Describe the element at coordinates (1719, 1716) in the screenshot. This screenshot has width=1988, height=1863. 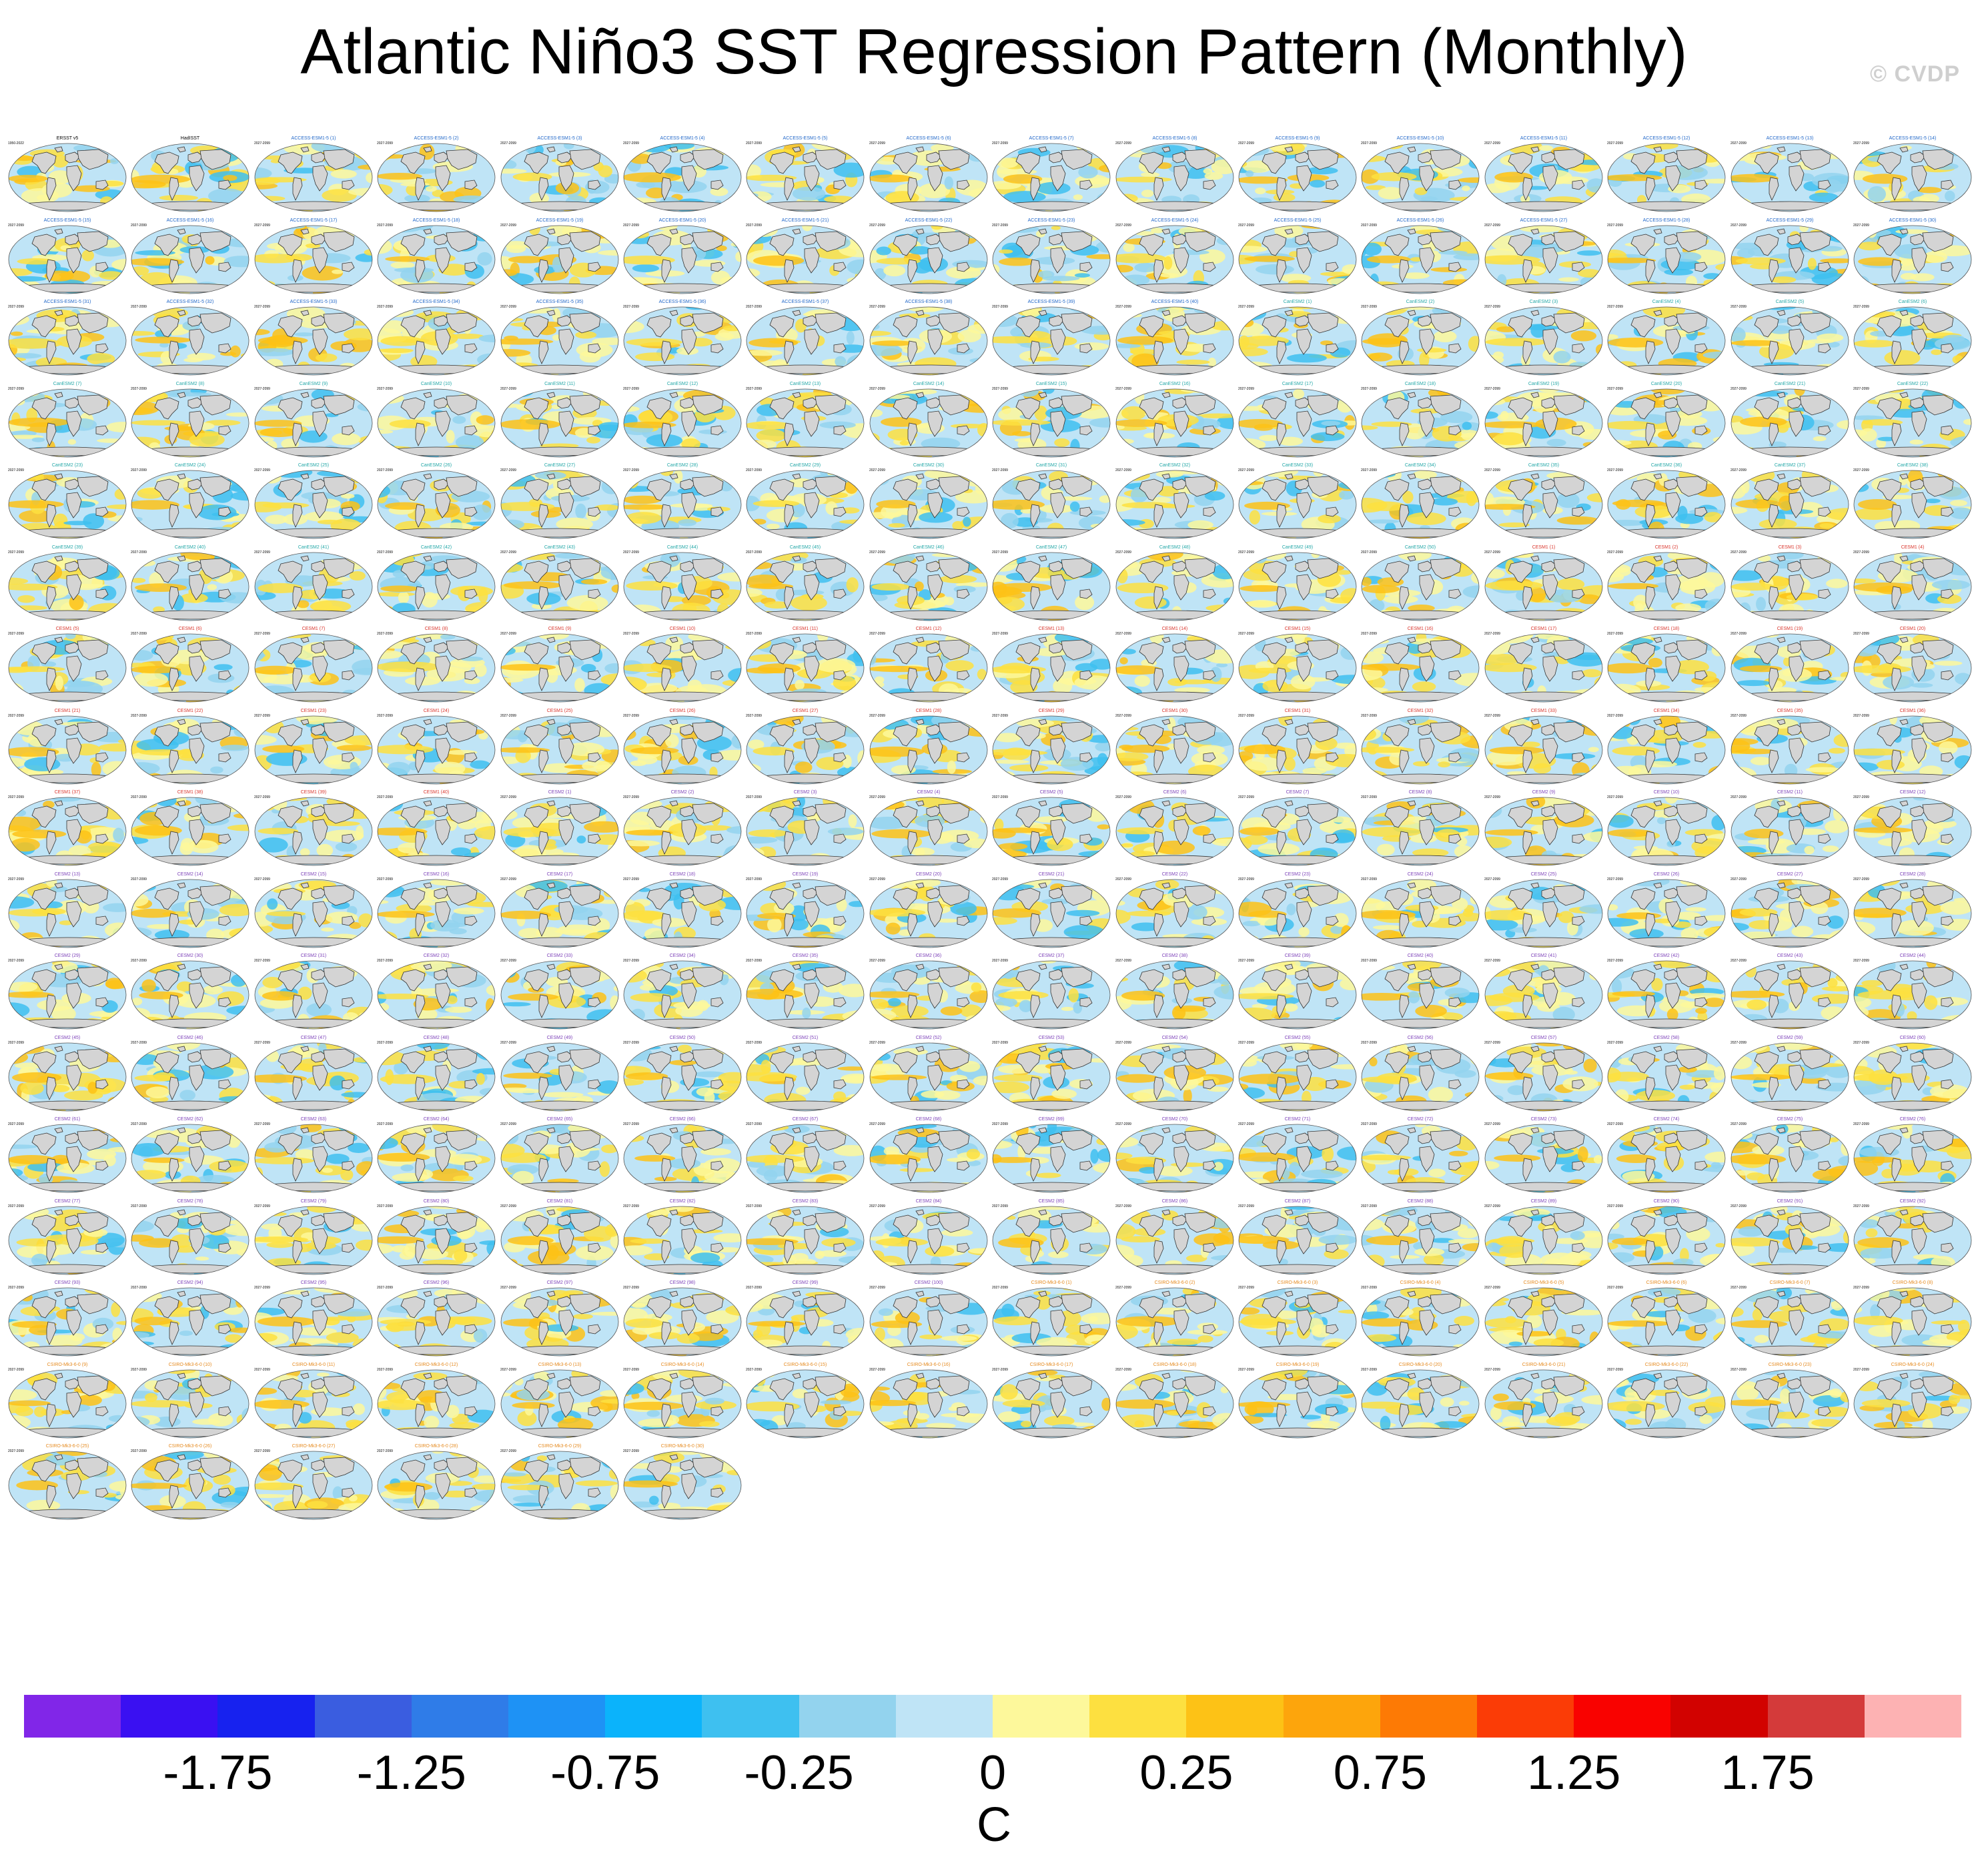
I see `colorbar-swatch` at that location.